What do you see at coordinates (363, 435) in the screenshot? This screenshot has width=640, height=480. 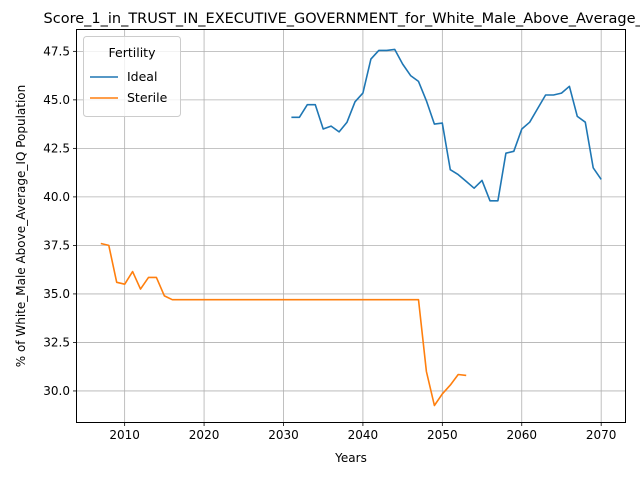 I see `x-tick-label: 2040` at bounding box center [363, 435].